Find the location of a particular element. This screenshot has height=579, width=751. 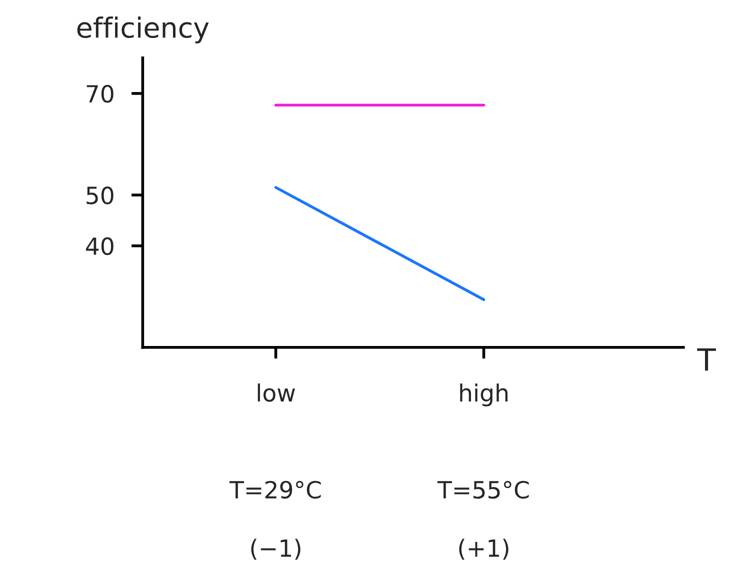

text: (+1) is located at coordinates (483, 549).